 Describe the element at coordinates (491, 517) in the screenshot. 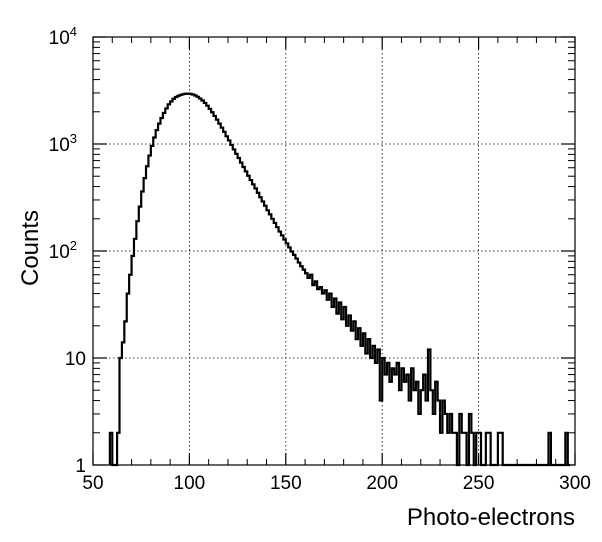

I see `x-axis-title: Photo-electrons` at that location.